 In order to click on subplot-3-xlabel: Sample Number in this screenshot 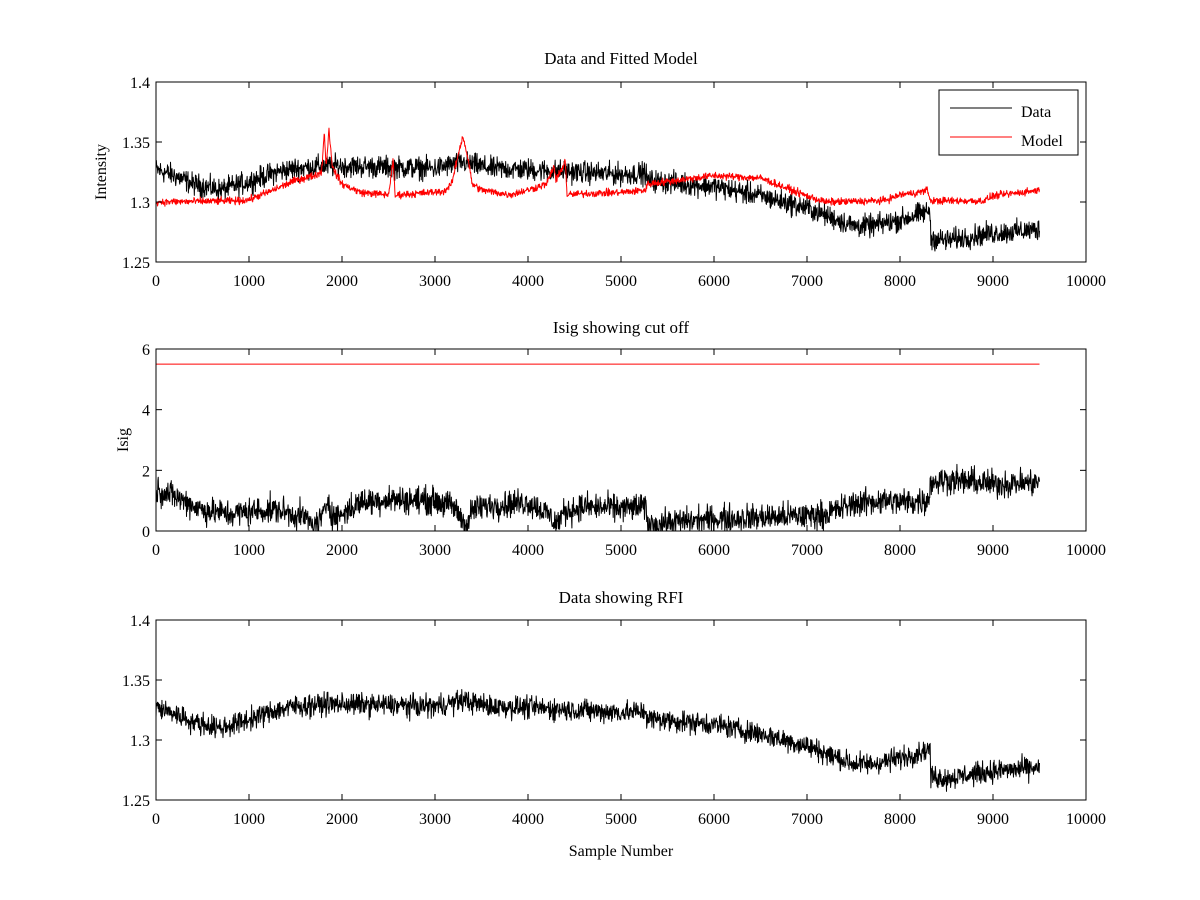, I will do `click(621, 851)`.